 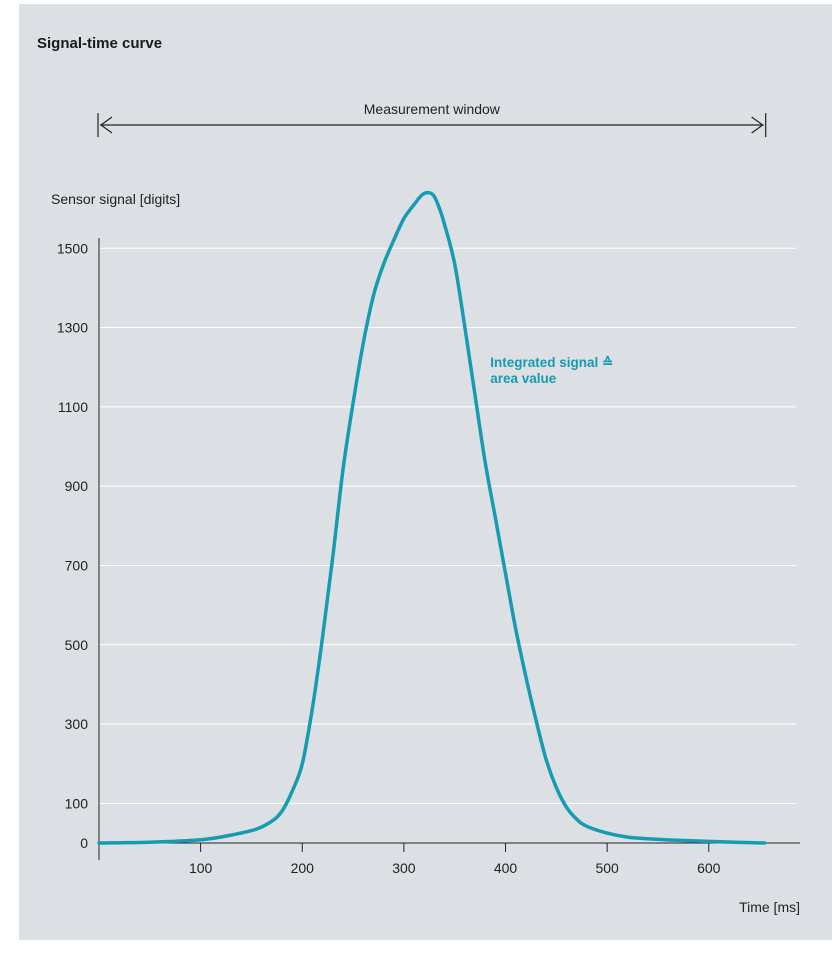 What do you see at coordinates (77, 803) in the screenshot?
I see `y-tick-label-100: 100` at bounding box center [77, 803].